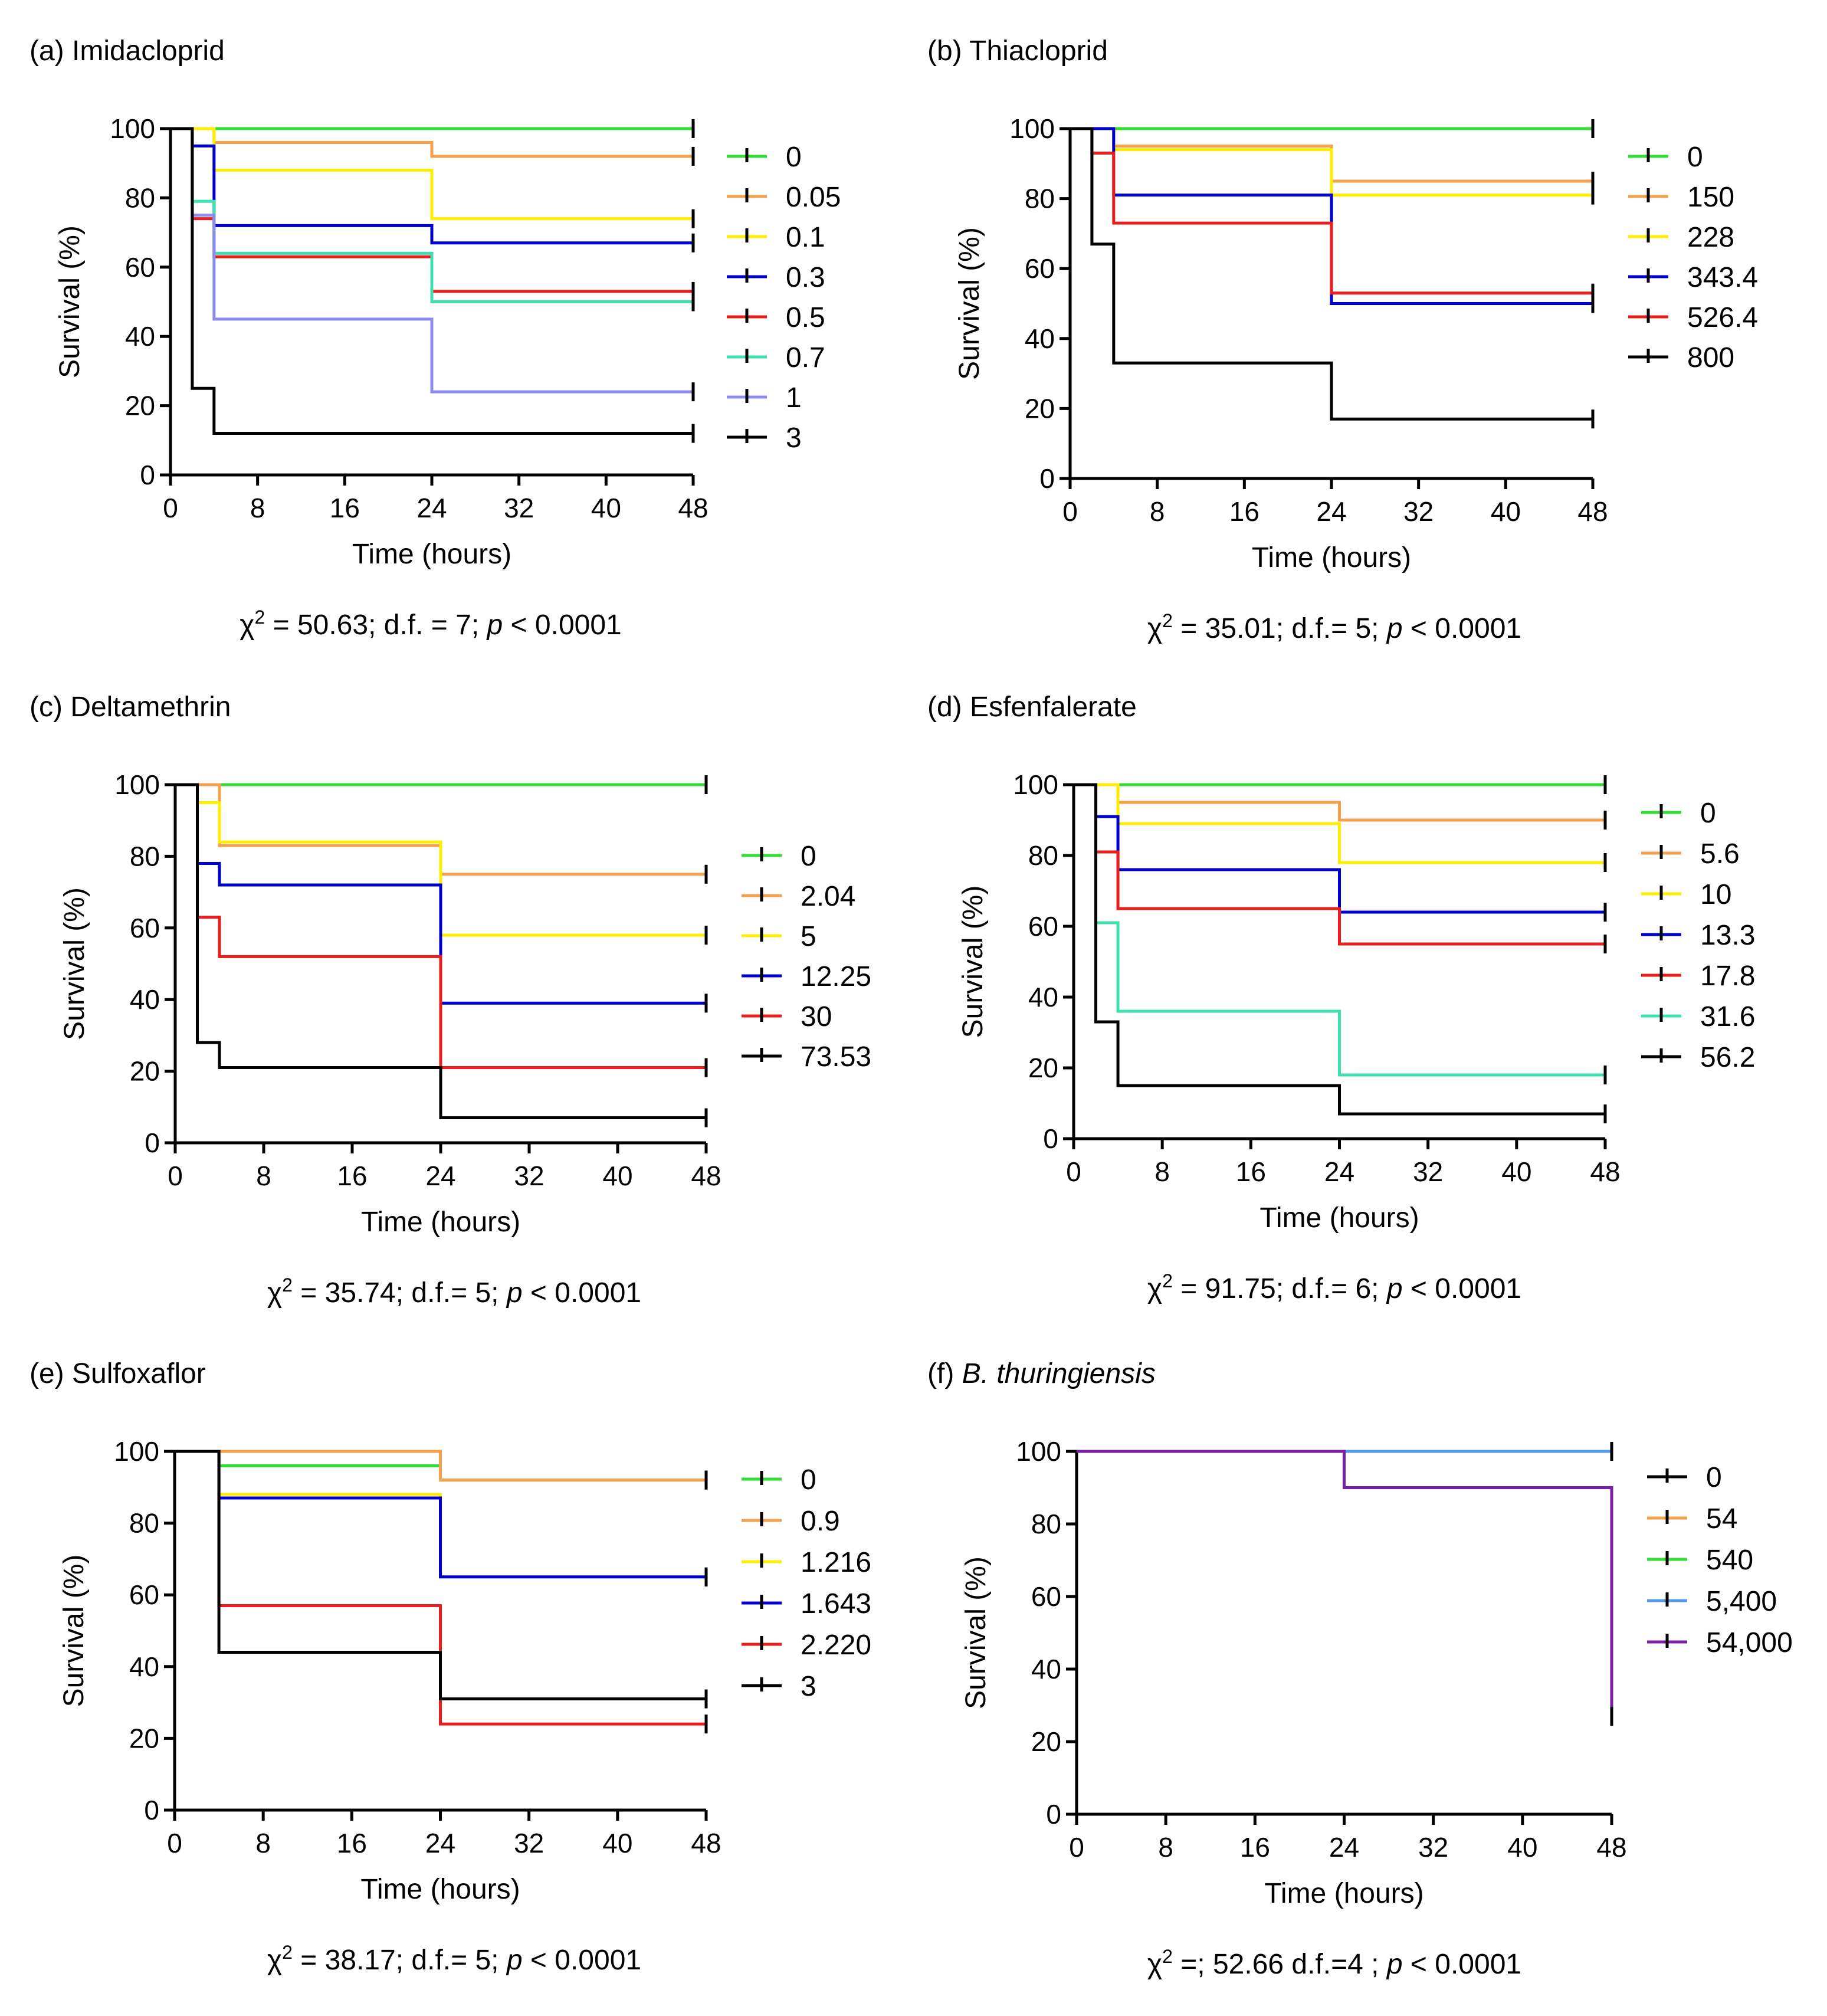 This screenshot has width=1827, height=2016. What do you see at coordinates (779, 936) in the screenshot?
I see `legend-item-5: 5` at bounding box center [779, 936].